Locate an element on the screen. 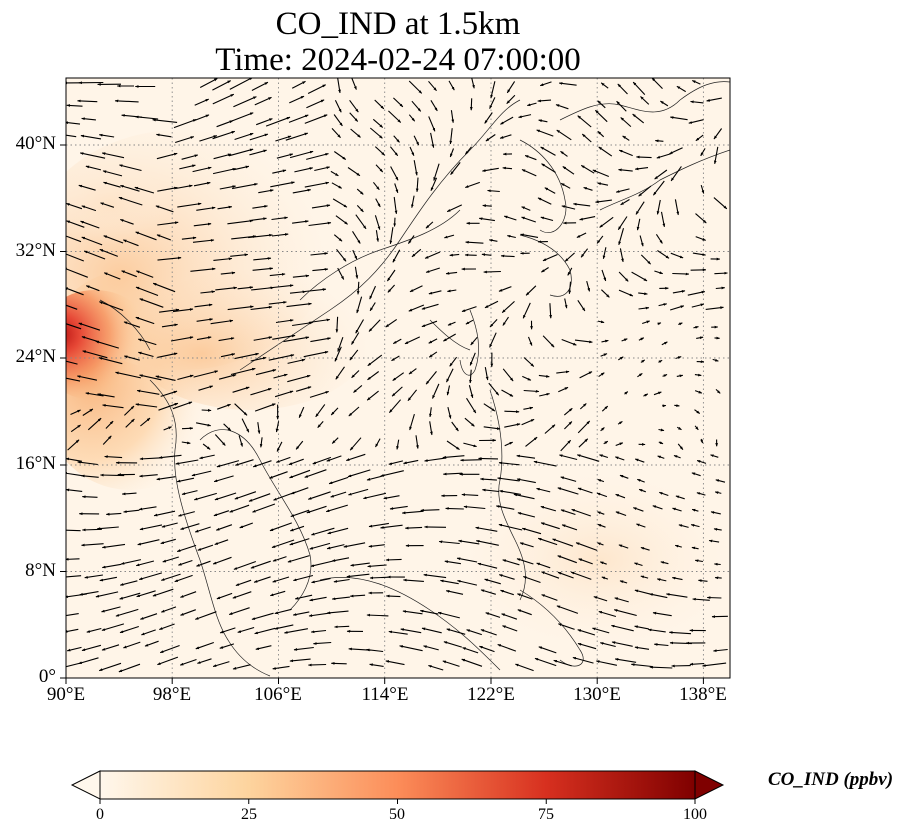 Image resolution: width=915 pixels, height=836 pixels. lat-label-0: 0° is located at coordinates (47, 676).